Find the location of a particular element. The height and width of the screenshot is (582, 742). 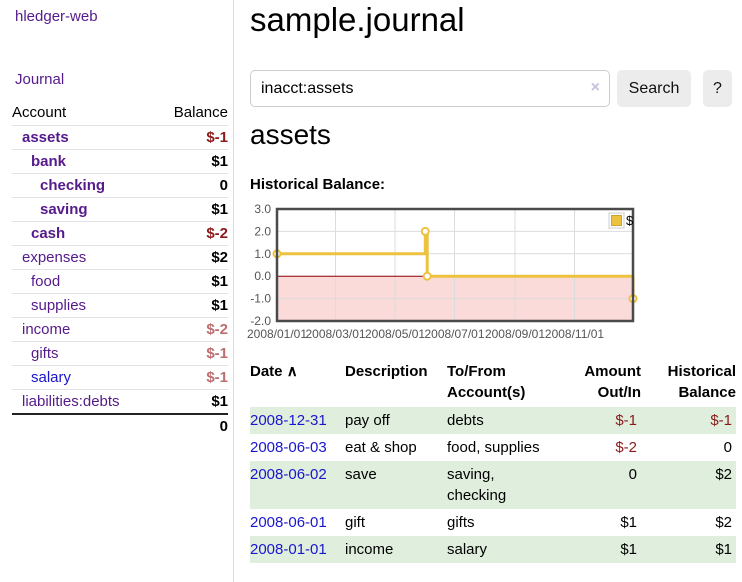

transaction-date-link: 2008-12-31 is located at coordinates (288, 420).